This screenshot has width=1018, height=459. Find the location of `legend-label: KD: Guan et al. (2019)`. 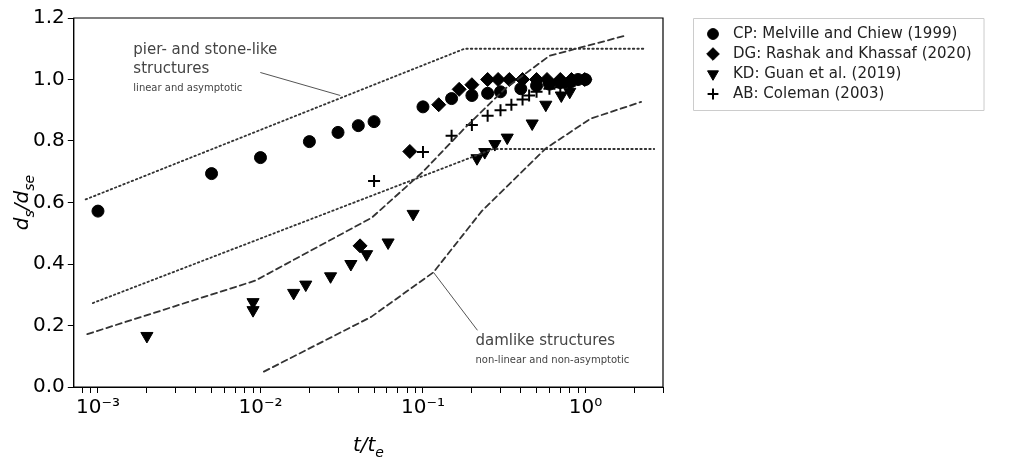

legend-label: KD: Guan et al. (2019) is located at coordinates (817, 72).